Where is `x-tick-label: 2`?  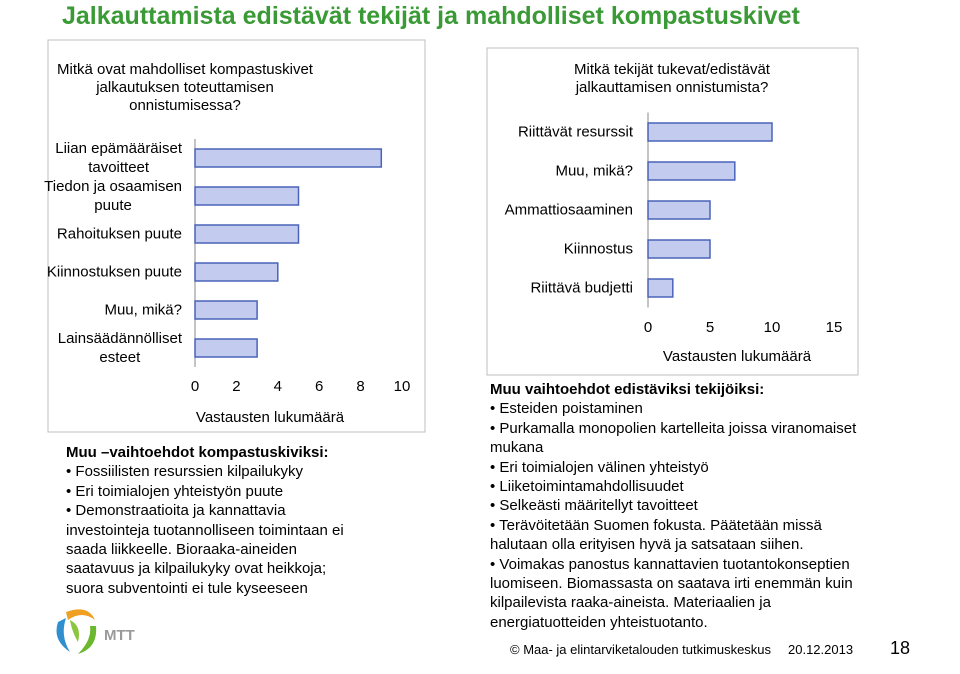 x-tick-label: 2 is located at coordinates (236, 386).